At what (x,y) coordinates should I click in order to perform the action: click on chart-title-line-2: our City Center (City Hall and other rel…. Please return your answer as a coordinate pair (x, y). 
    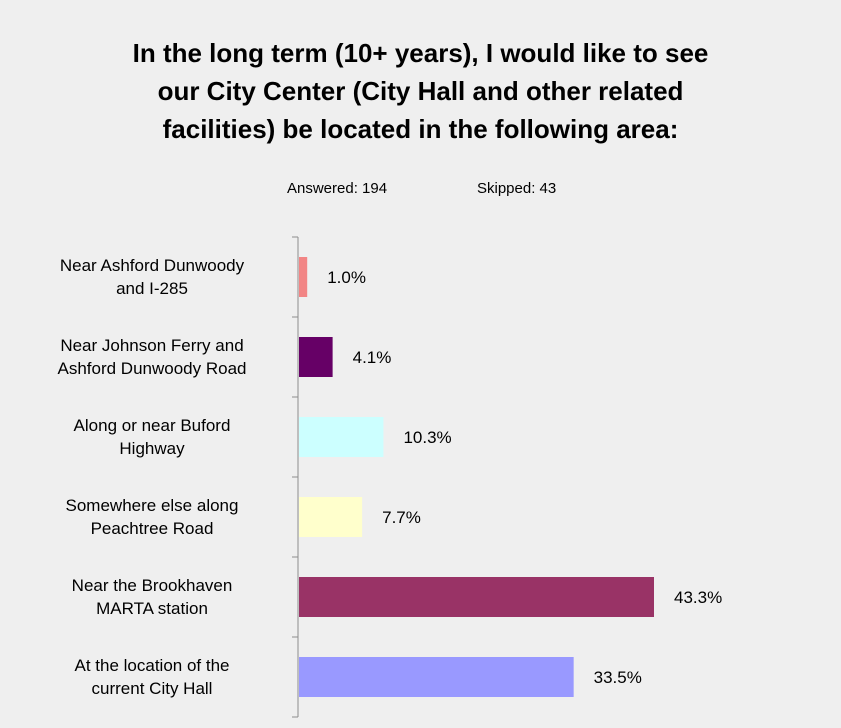
    Looking at the image, I should click on (420, 91).